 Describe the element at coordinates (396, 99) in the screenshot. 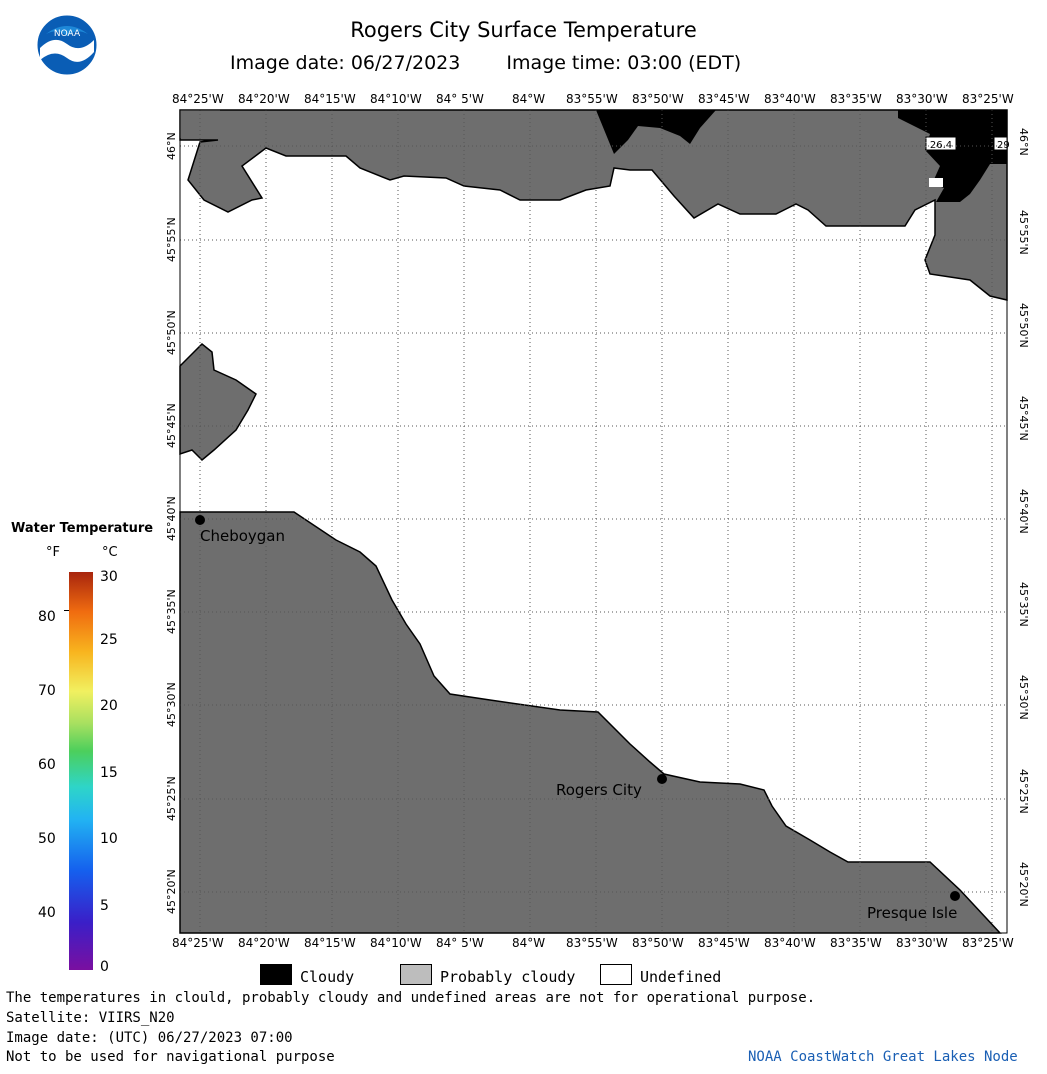

I see `lon-tick-top: 84°10'W` at that location.